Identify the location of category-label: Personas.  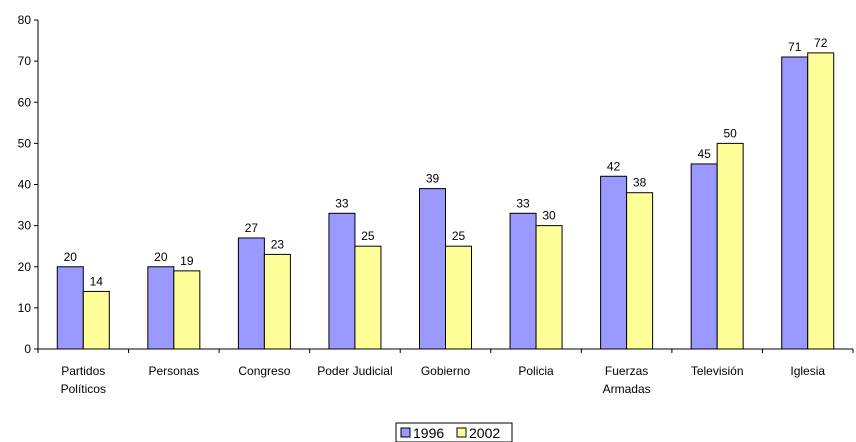
(173, 371).